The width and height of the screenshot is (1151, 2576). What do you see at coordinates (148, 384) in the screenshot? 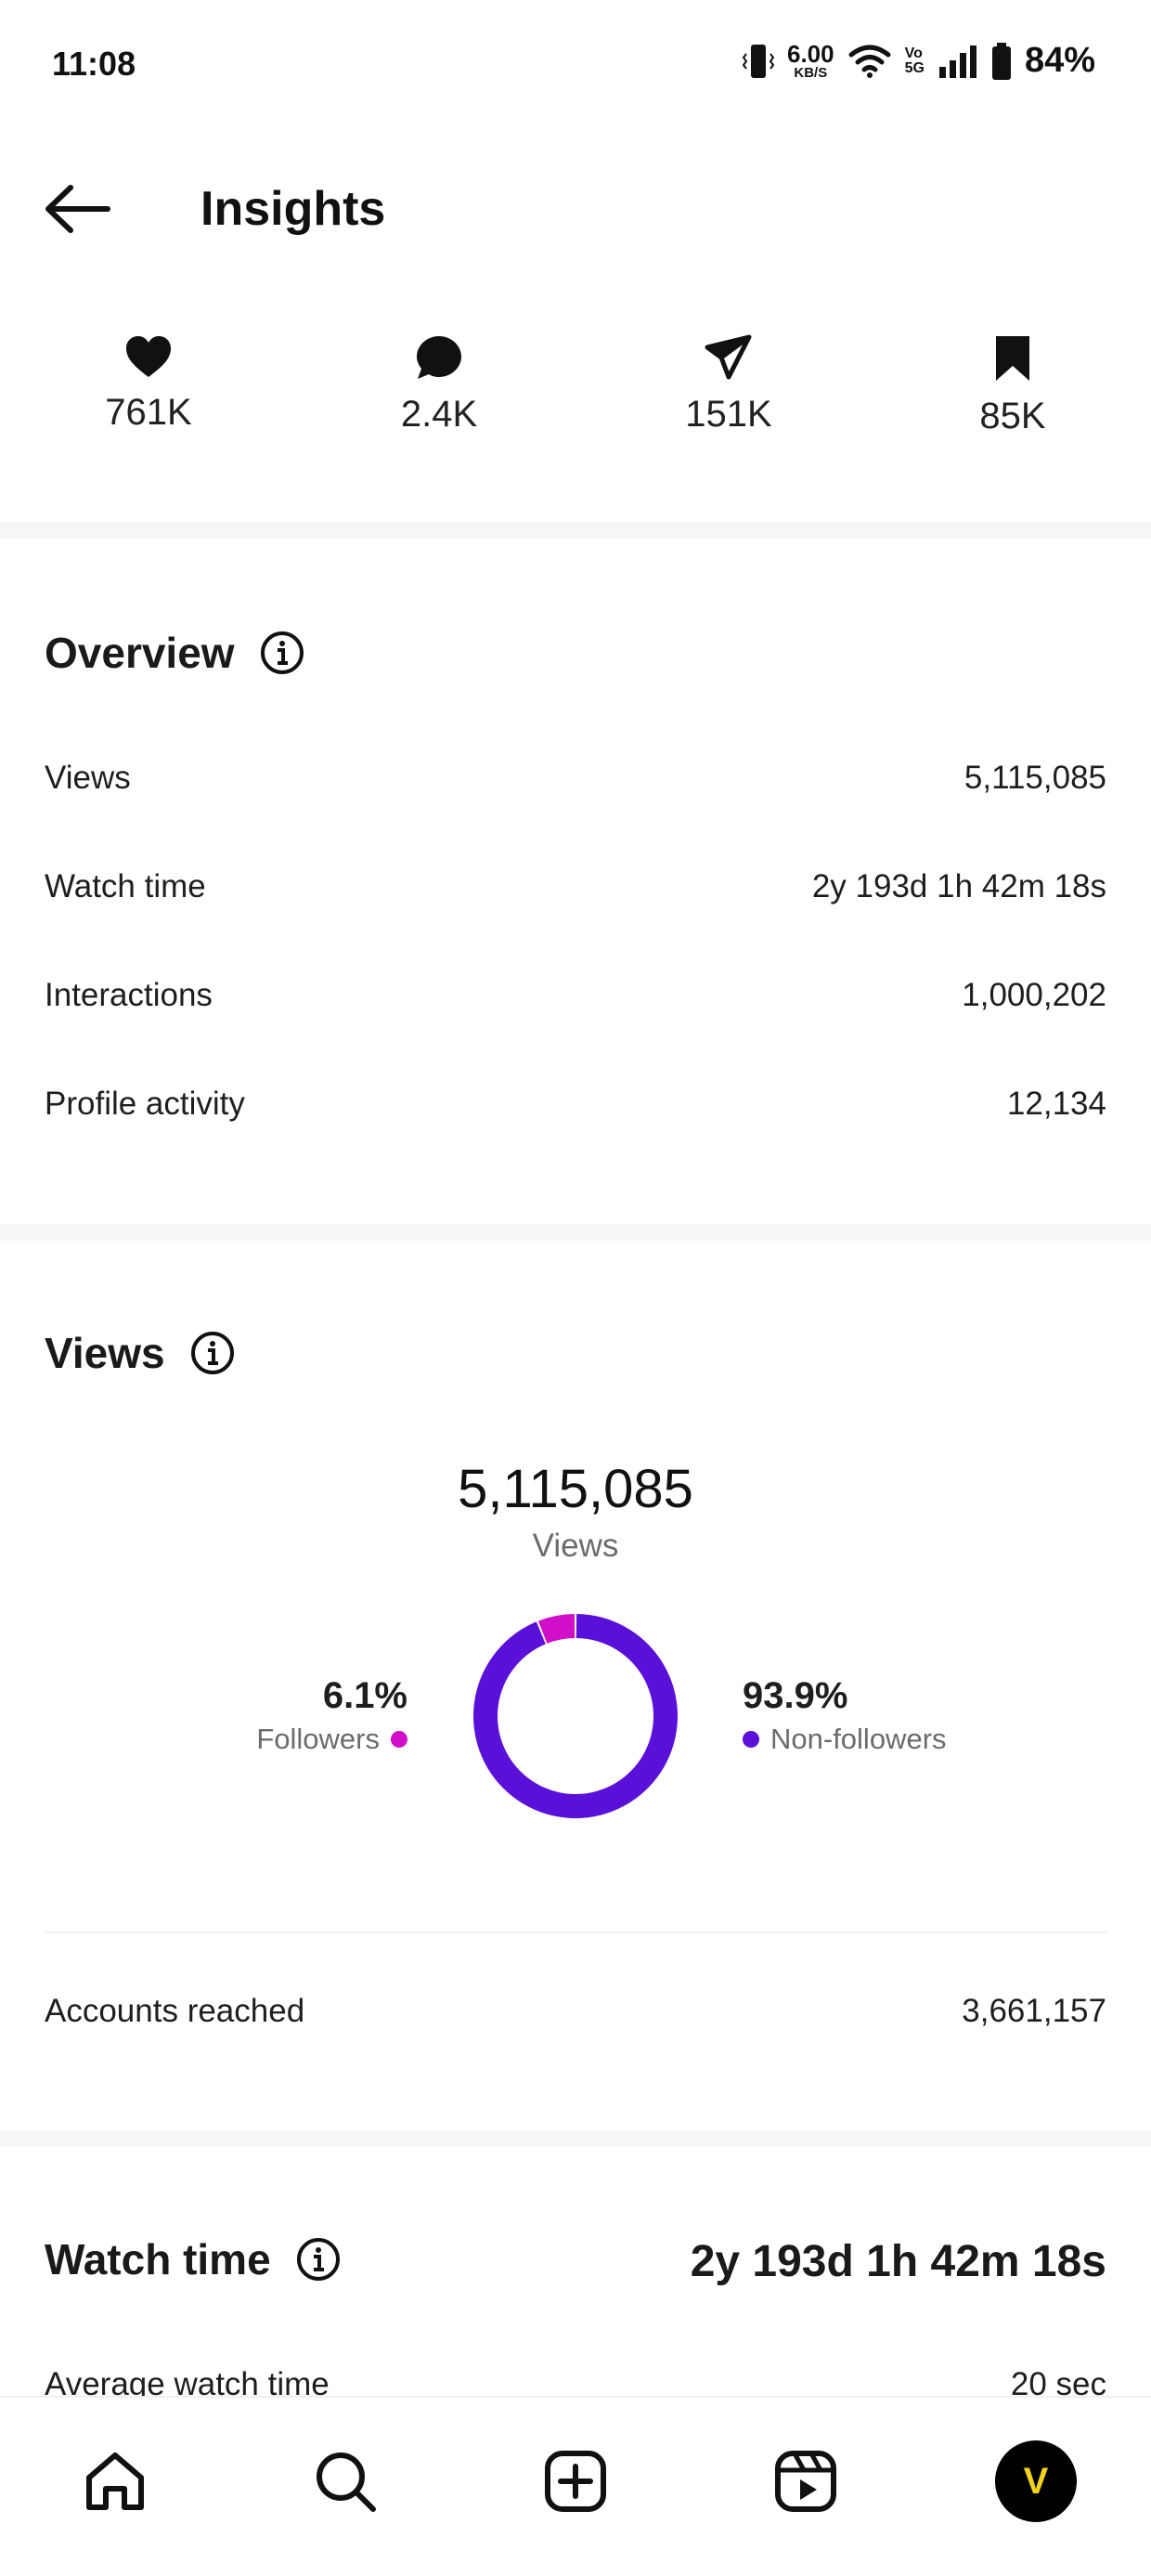
I see `likes-stat: 761K` at bounding box center [148, 384].